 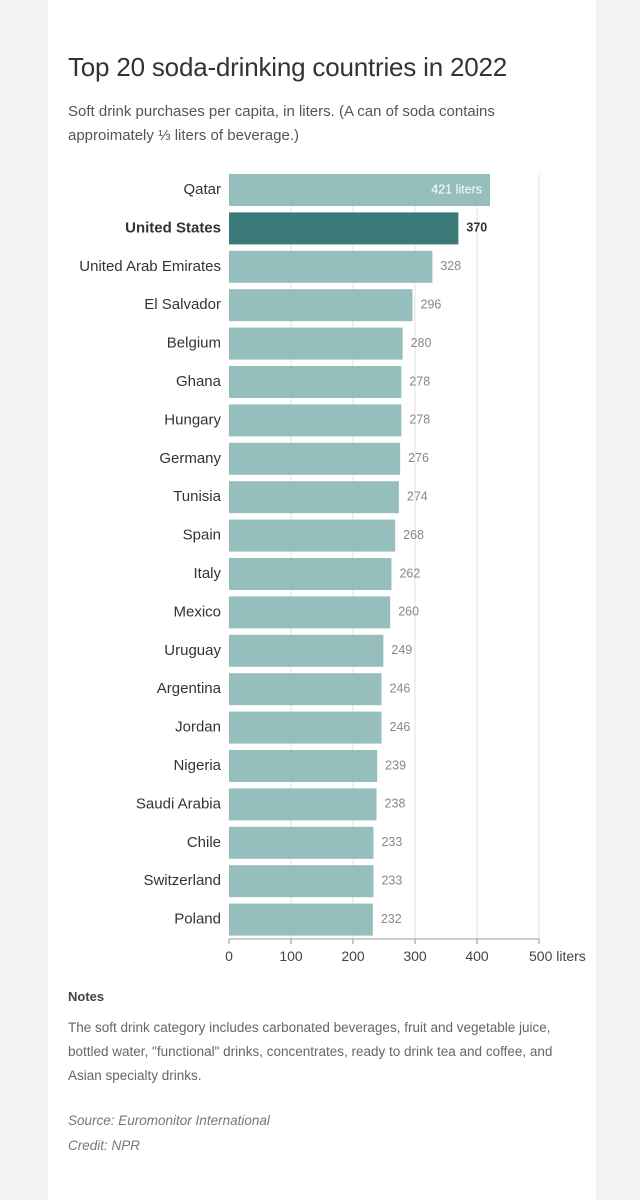 I want to click on source-line: Source: Euromonitor International, so click(x=169, y=1120).